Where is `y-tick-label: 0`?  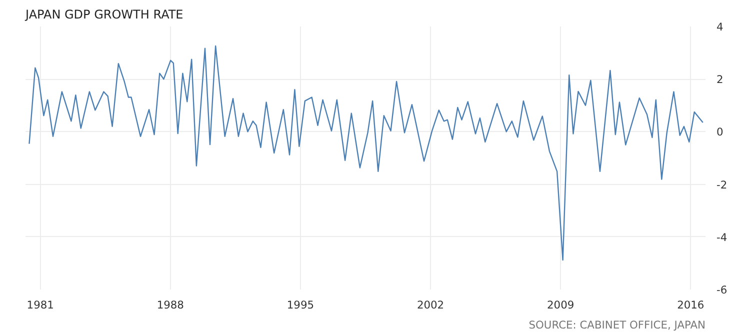
y-tick-label: 0 is located at coordinates (720, 132).